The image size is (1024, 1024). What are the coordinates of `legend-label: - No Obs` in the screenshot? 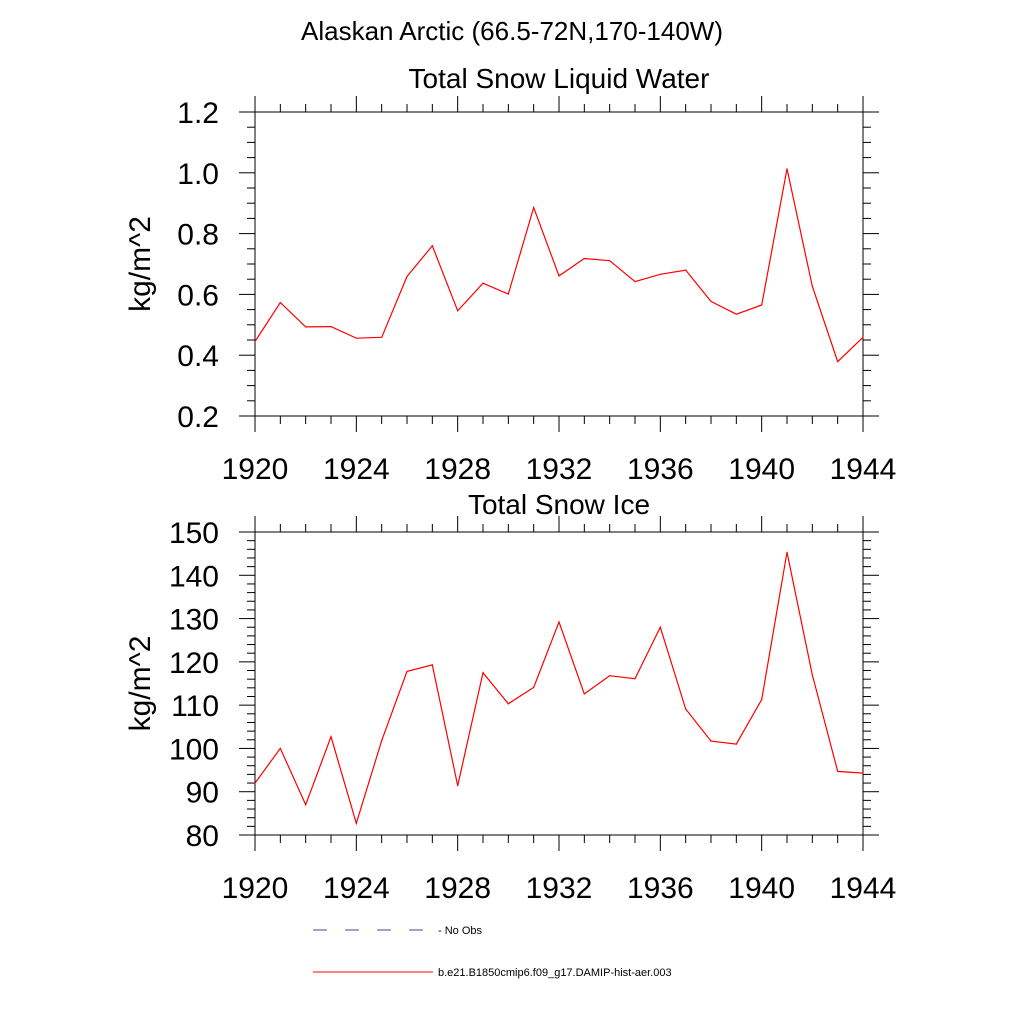 It's located at (460, 931).